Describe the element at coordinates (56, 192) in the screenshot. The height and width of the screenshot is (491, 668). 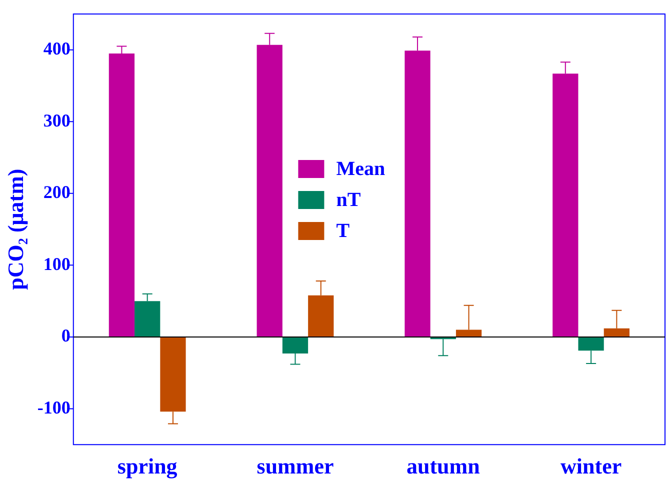
I see `y-tick-label: 200` at that location.